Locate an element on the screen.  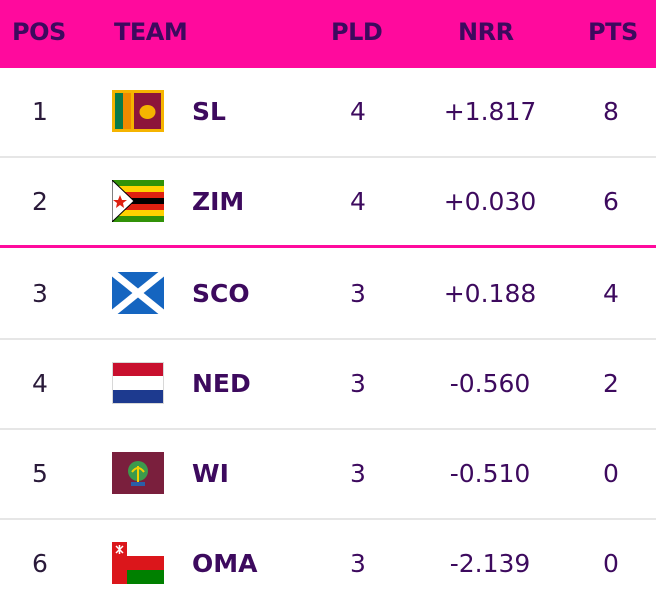
header-pts: PTS is located at coordinates (613, 32).